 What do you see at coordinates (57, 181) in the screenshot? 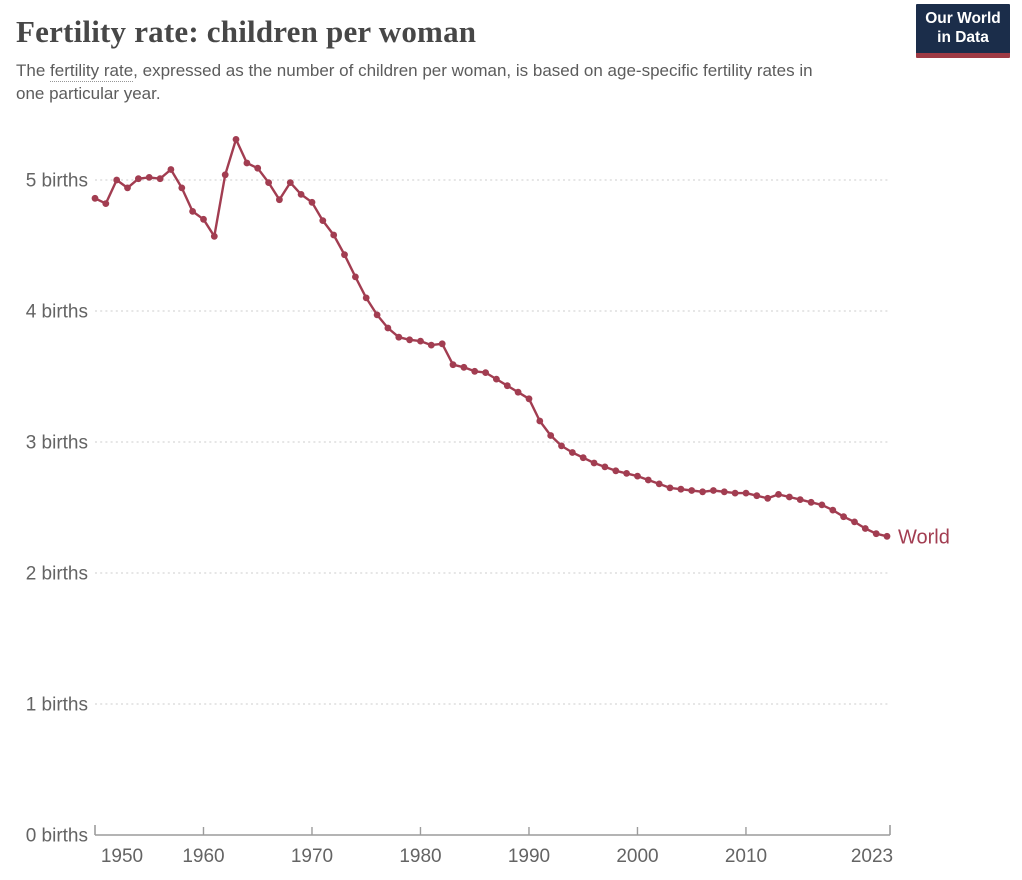
I see `y-tick-label: 5 births` at bounding box center [57, 181].